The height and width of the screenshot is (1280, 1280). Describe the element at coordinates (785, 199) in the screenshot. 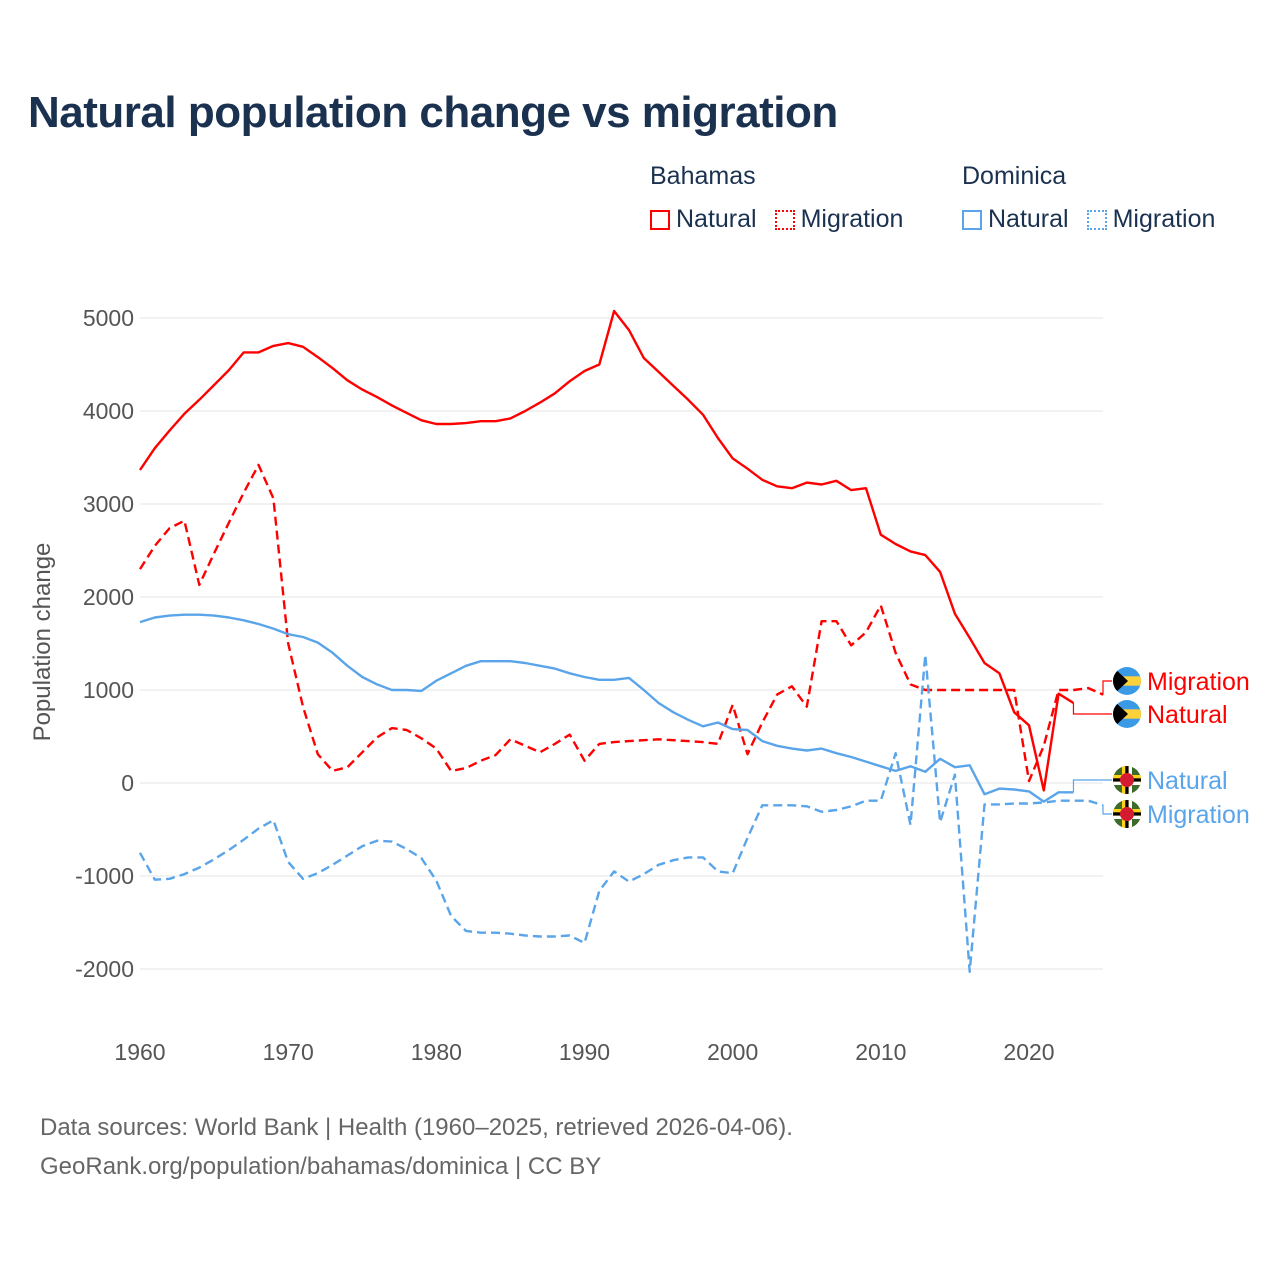

I see `legend-group-bahamas: Bahamas Natural Migration` at that location.